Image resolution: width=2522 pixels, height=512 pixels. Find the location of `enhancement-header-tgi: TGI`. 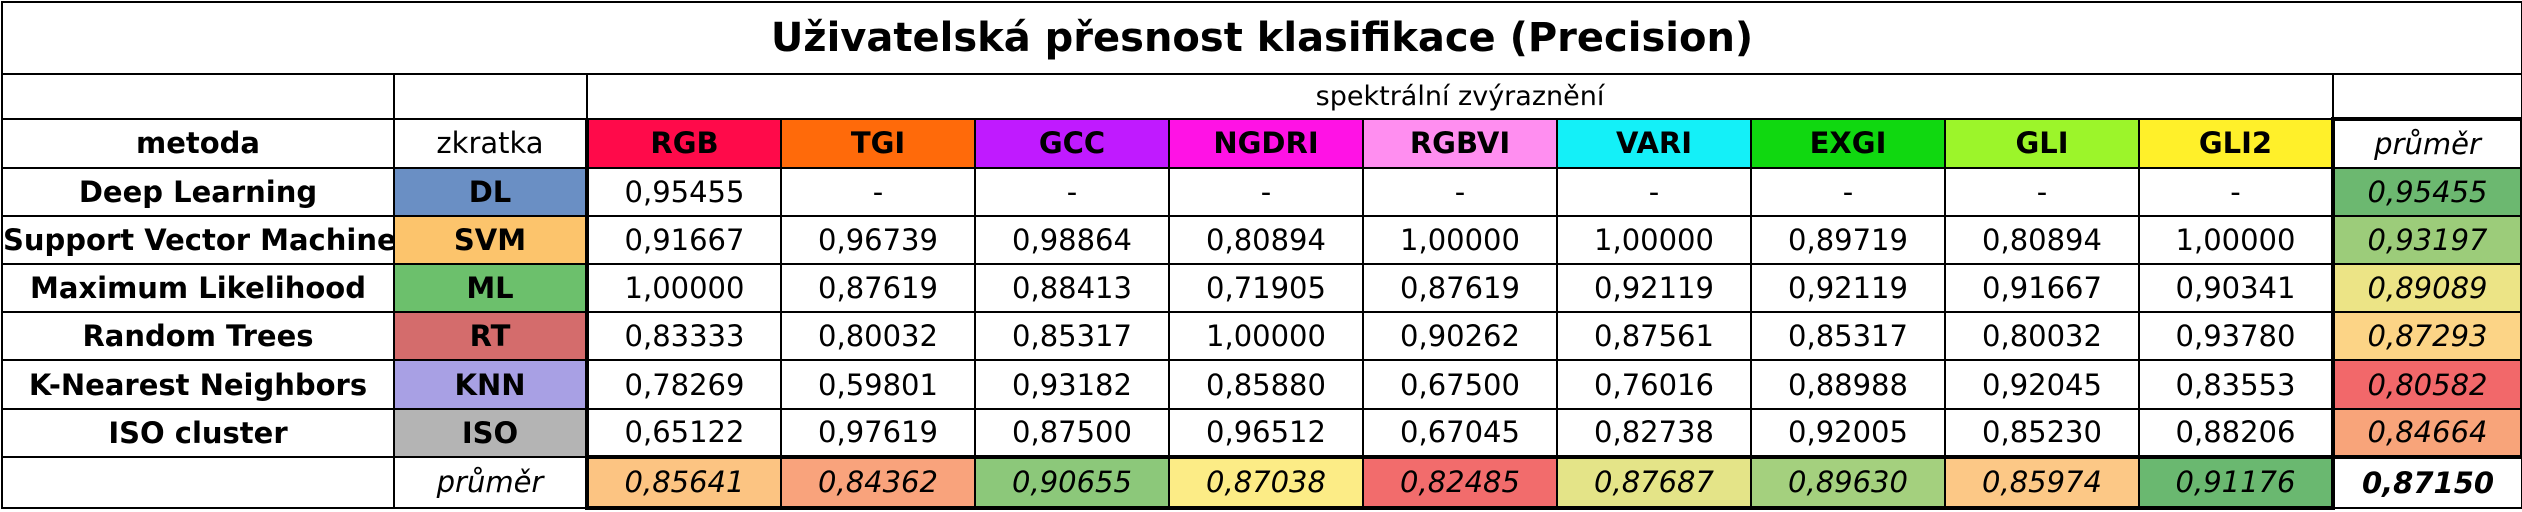

enhancement-header-tgi: TGI is located at coordinates (878, 143).